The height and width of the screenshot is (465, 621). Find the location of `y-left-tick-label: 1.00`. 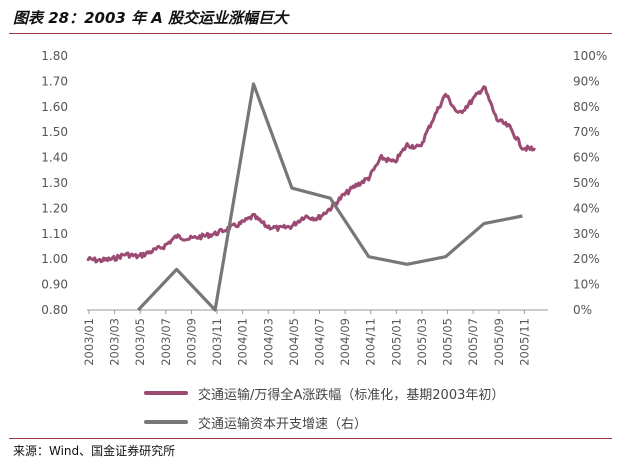

y-left-tick-label: 1.00 is located at coordinates (54, 259).